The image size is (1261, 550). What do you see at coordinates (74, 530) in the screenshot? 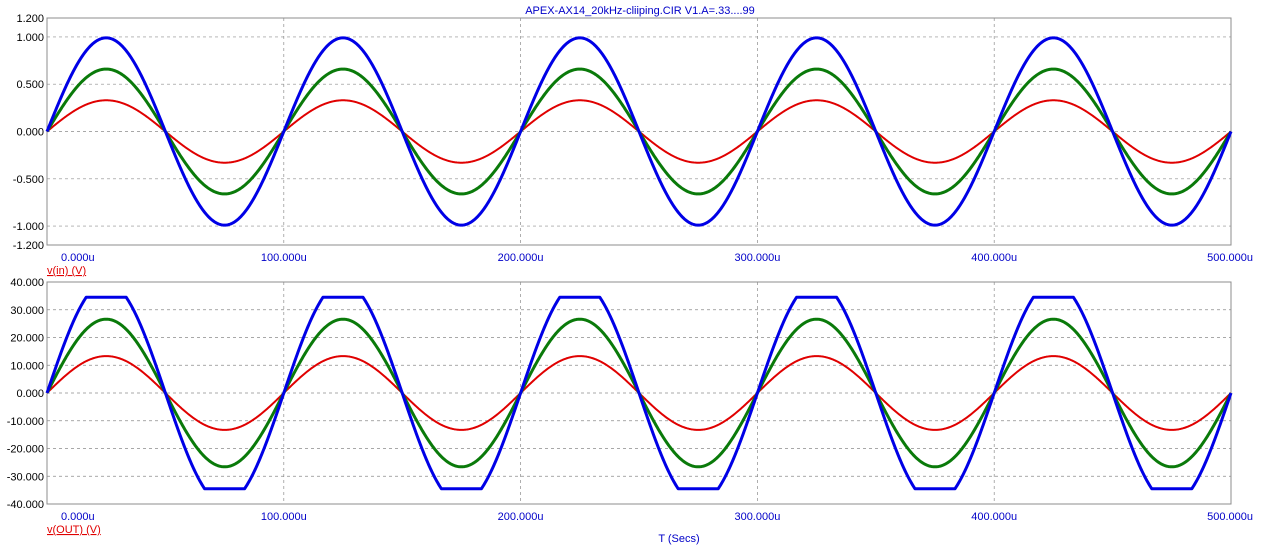
I see `y-axis-signal-label: v(OUT) (V)` at bounding box center [74, 530].